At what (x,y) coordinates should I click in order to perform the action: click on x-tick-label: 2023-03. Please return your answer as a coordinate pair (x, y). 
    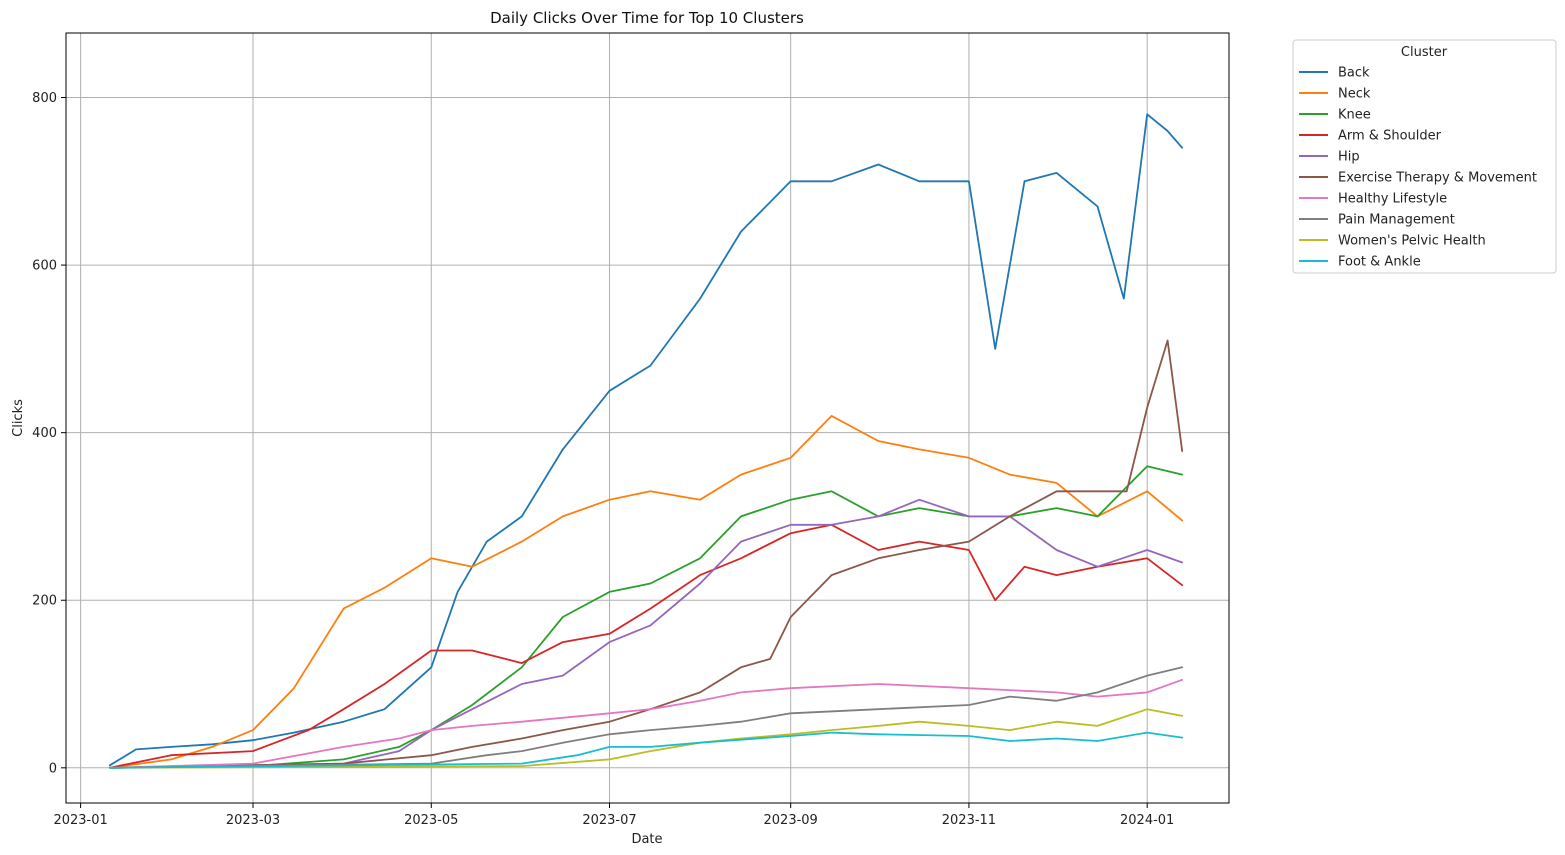
    Looking at the image, I should click on (253, 820).